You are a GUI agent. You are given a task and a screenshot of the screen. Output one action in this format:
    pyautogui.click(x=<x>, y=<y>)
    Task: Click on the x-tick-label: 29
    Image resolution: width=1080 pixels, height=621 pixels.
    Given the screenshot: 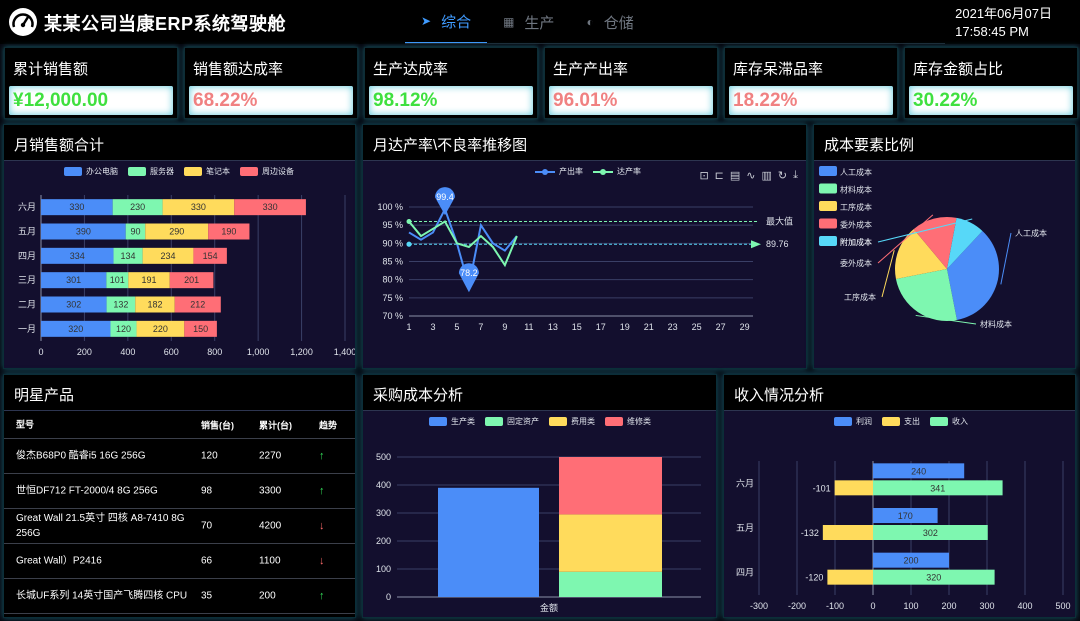 What is the action you would take?
    pyautogui.click(x=745, y=327)
    